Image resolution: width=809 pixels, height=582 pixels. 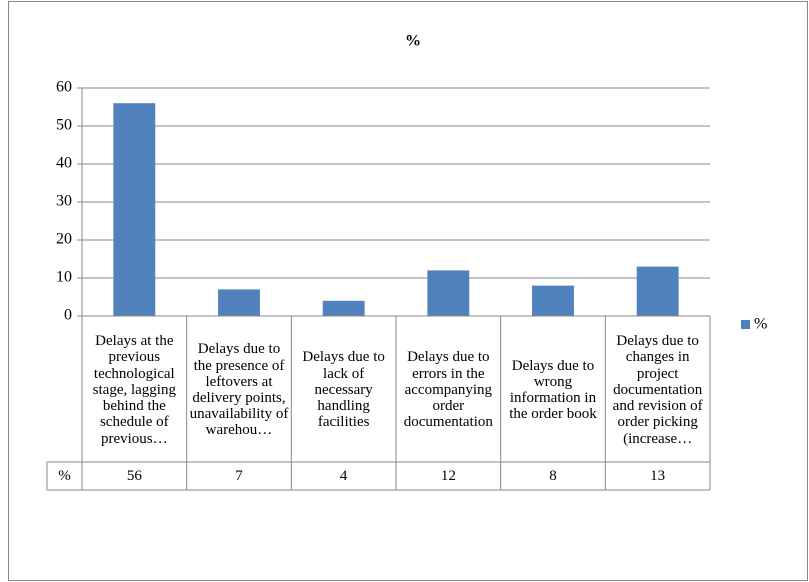 What do you see at coordinates (745, 324) in the screenshot?
I see `legend-swatch` at bounding box center [745, 324].